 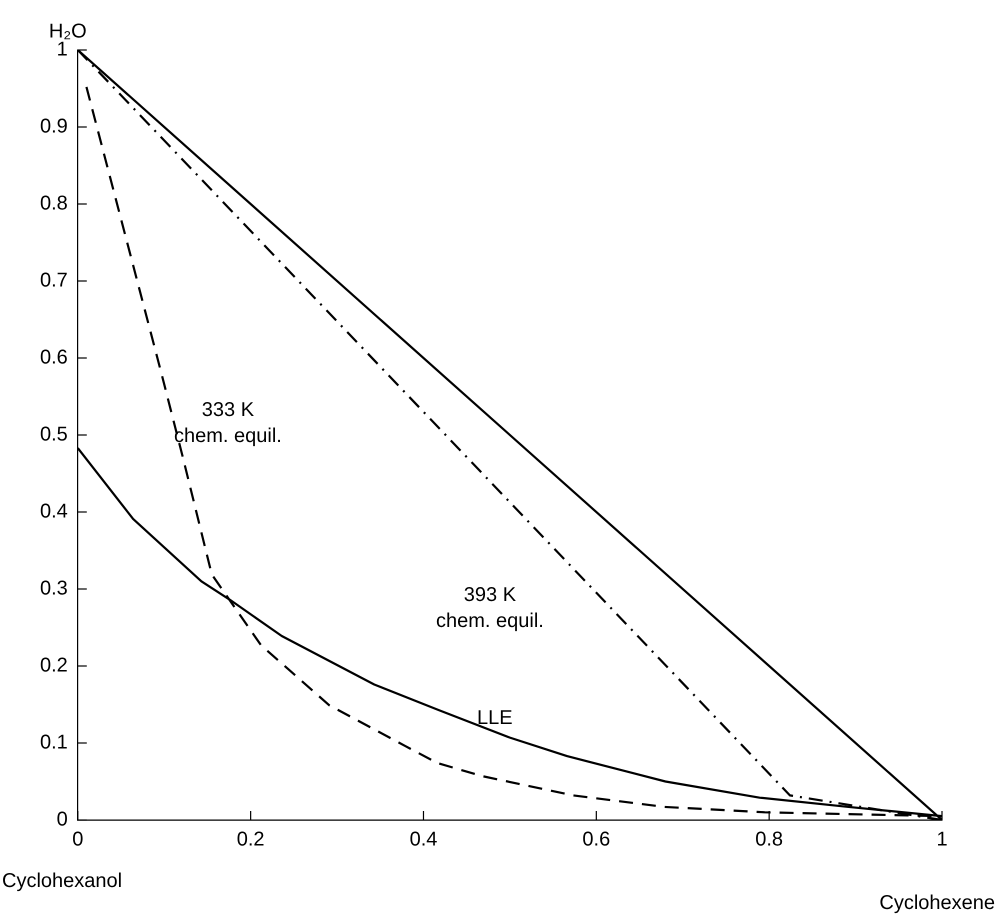 I want to click on y-tick-label: 0.3, so click(x=54, y=589).